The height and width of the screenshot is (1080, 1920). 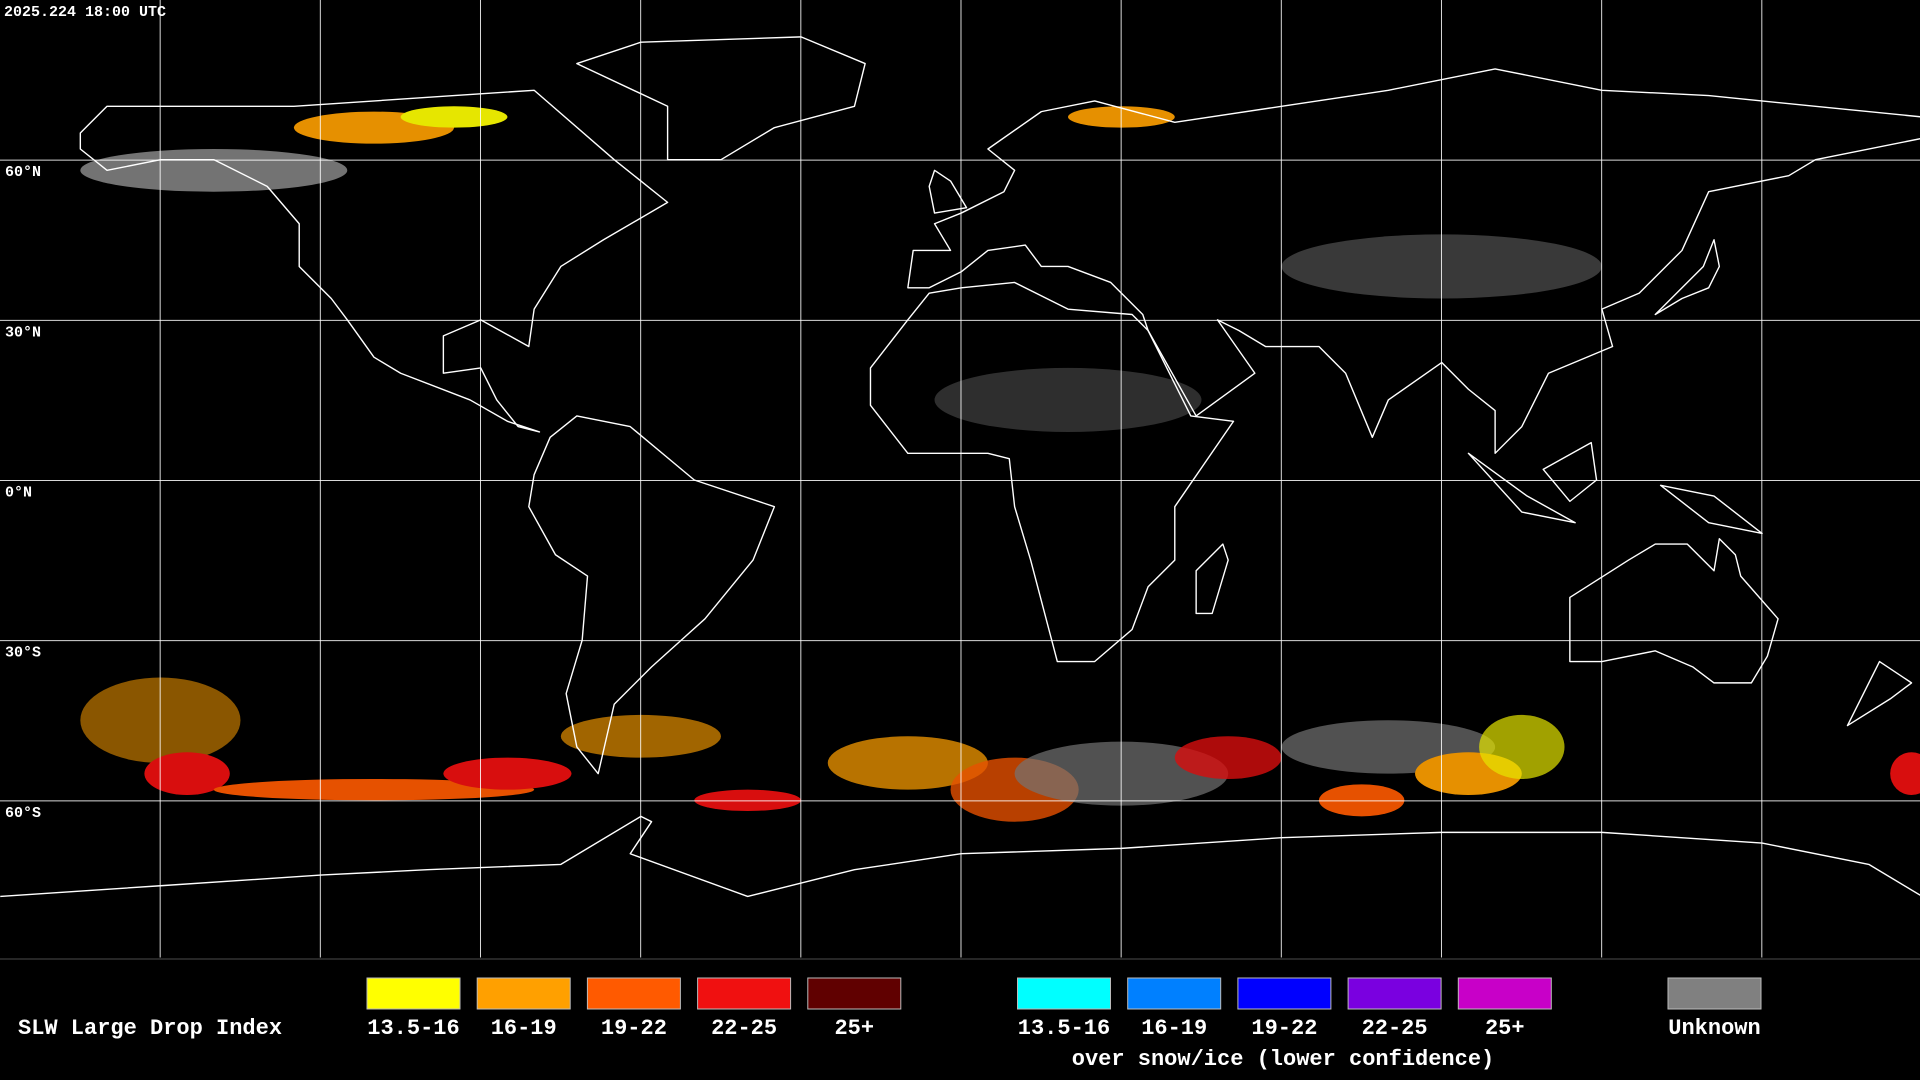 What do you see at coordinates (23, 332) in the screenshot?
I see `latitude-label: 30°N` at bounding box center [23, 332].